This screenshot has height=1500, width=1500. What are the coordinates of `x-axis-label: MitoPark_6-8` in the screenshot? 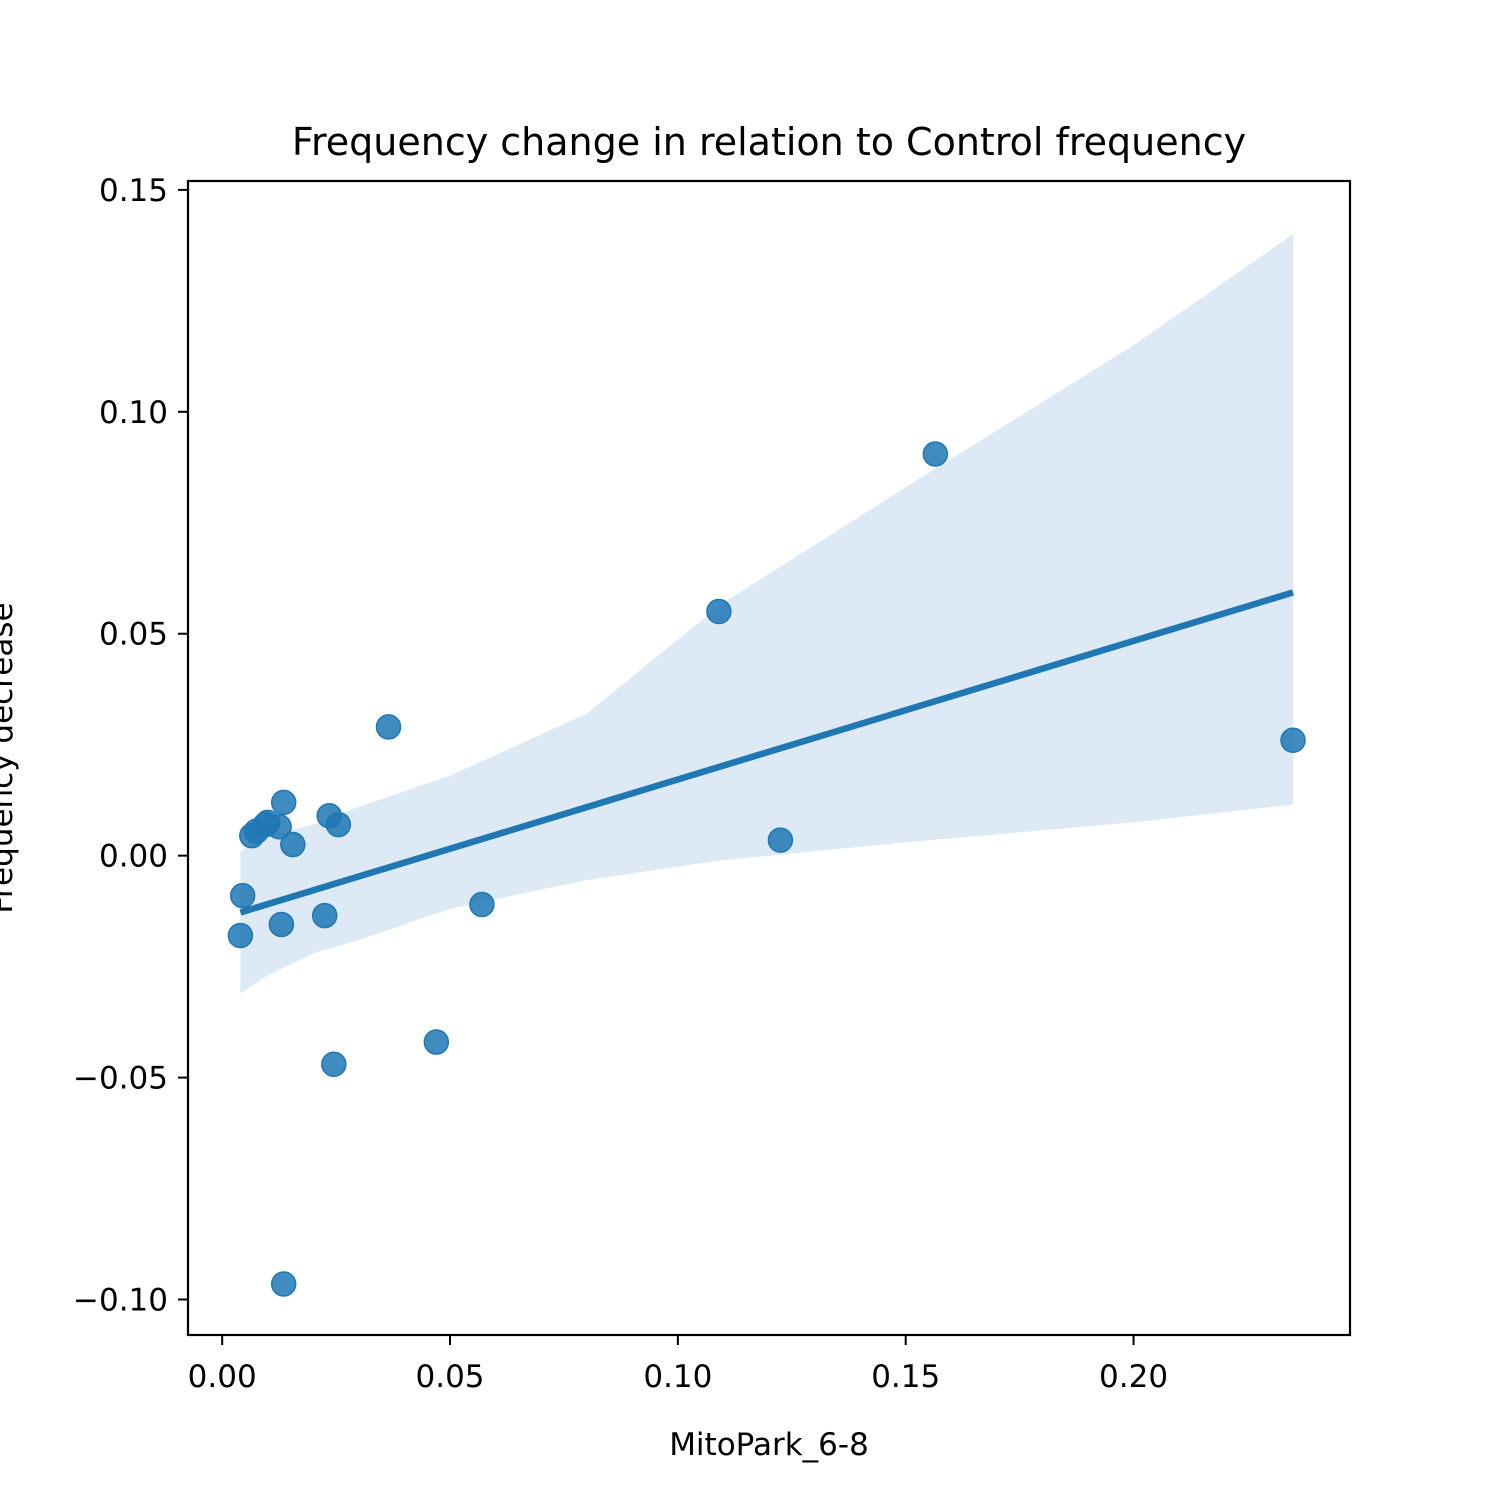 It's located at (769, 1445).